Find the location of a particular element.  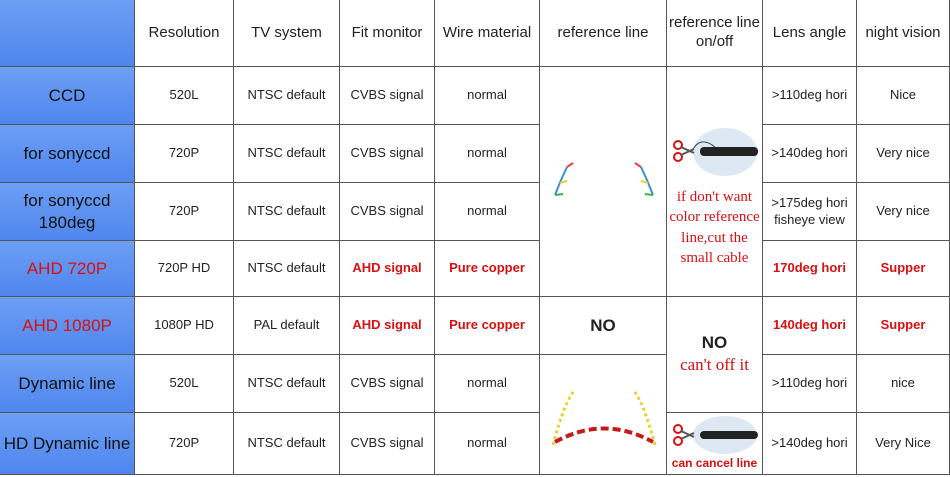

cell: 170deg hori is located at coordinates (810, 269).